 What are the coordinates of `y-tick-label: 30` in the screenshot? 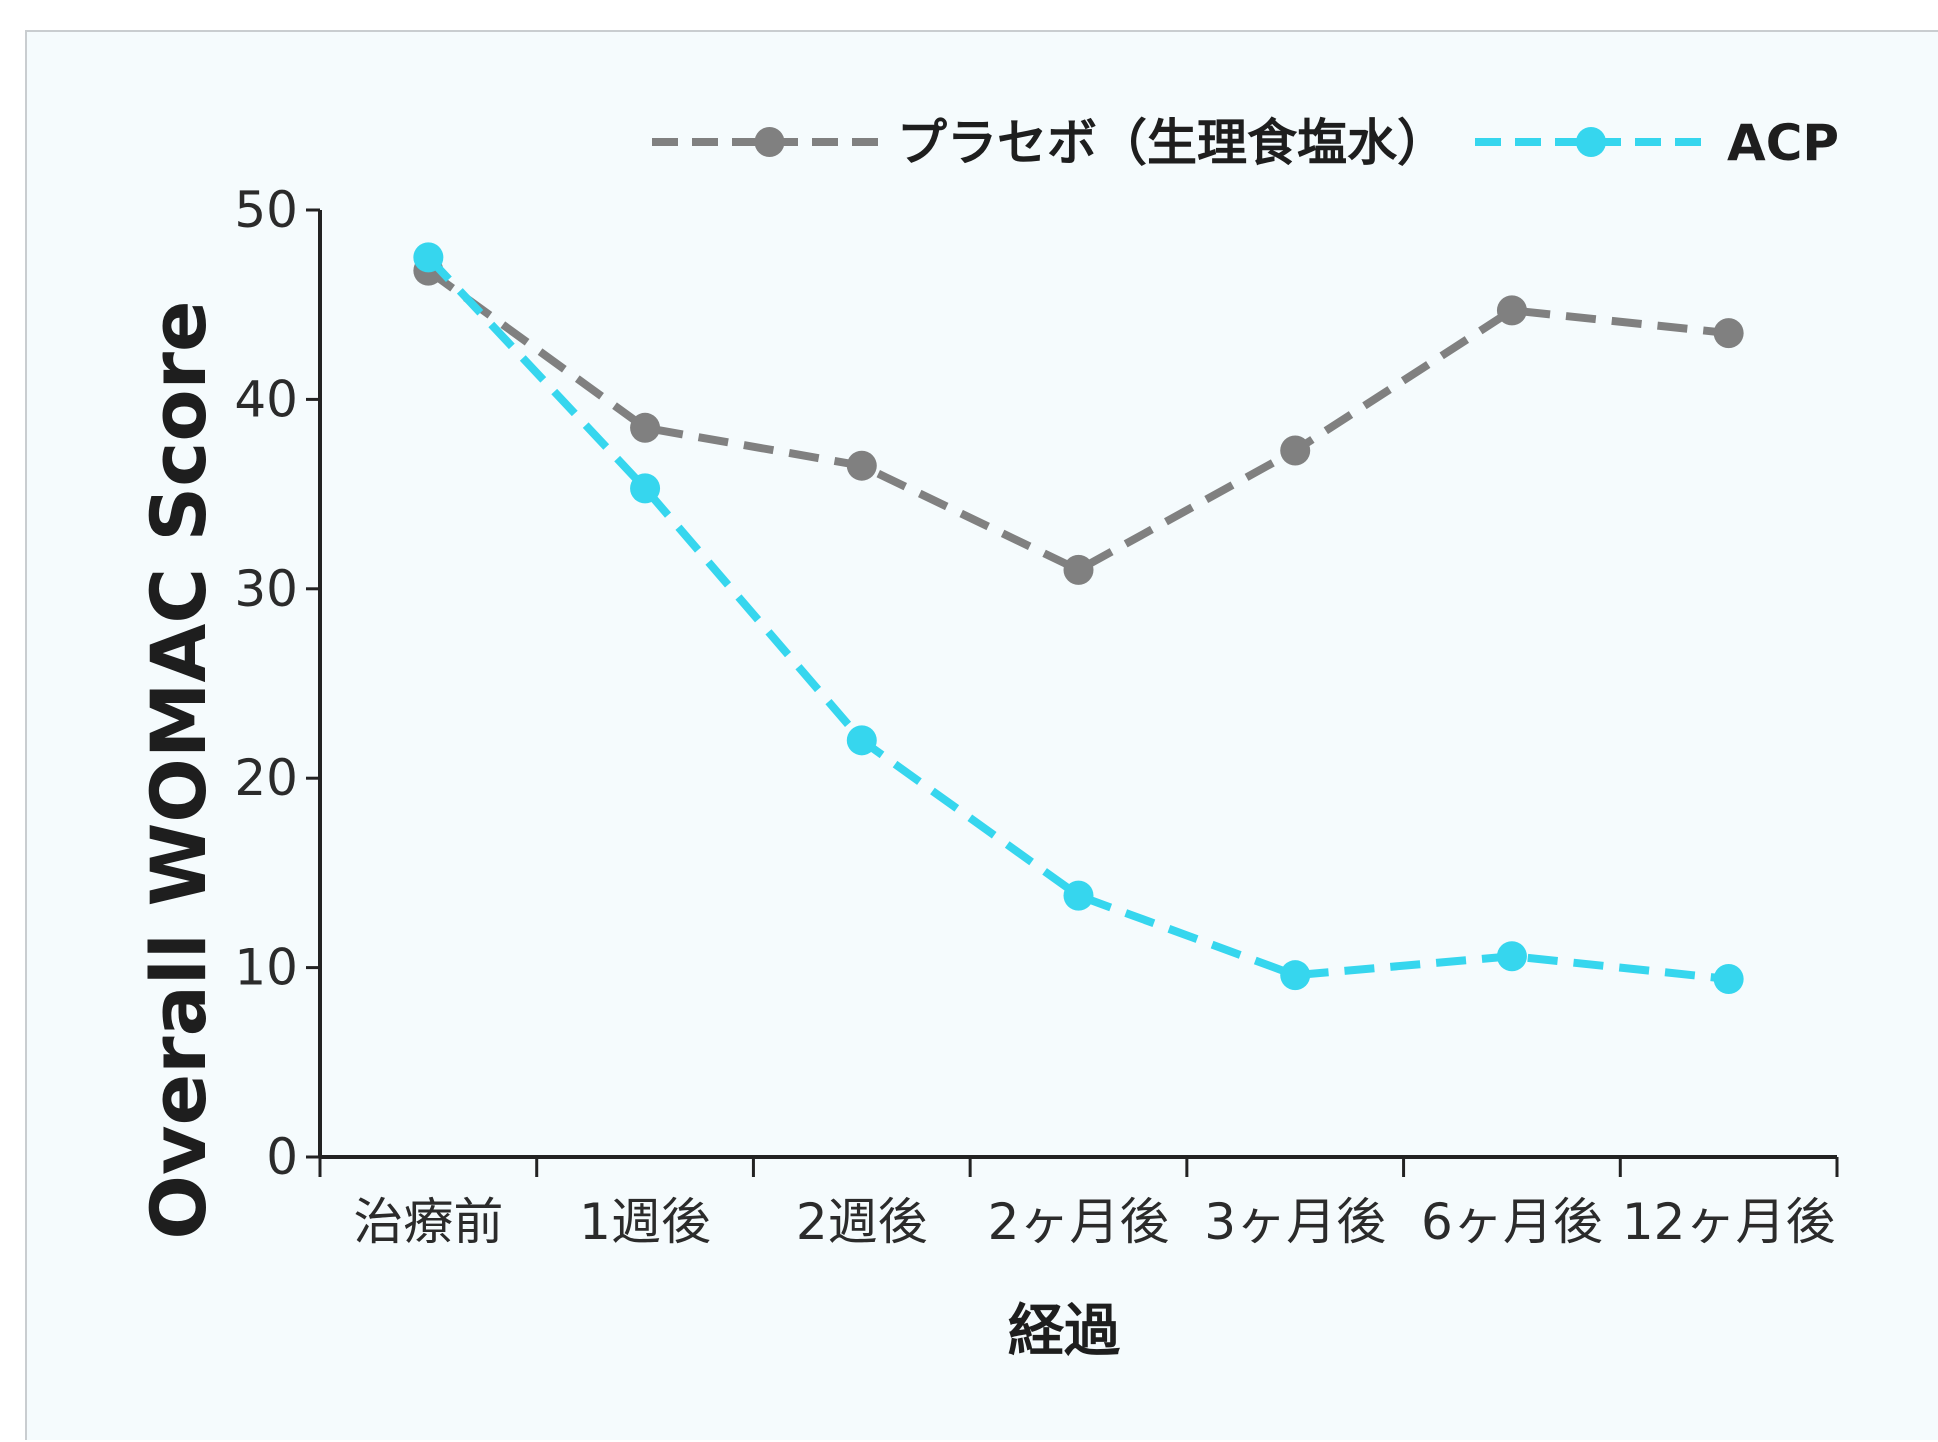 It's located at (266, 589).